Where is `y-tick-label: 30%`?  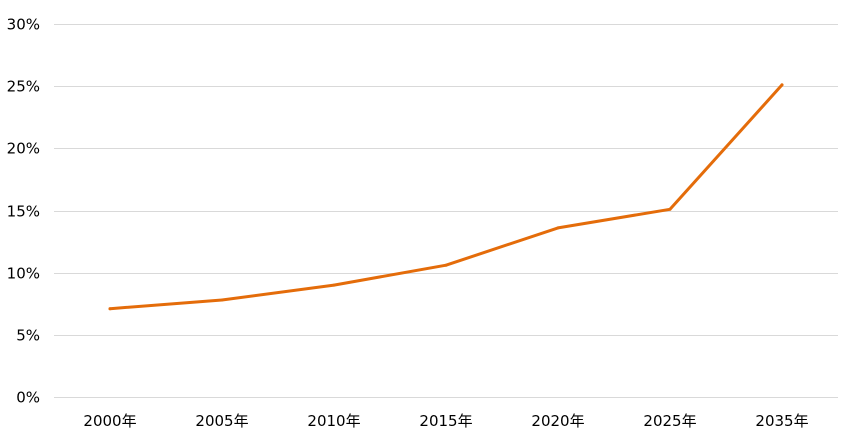 y-tick-label: 30% is located at coordinates (23, 25).